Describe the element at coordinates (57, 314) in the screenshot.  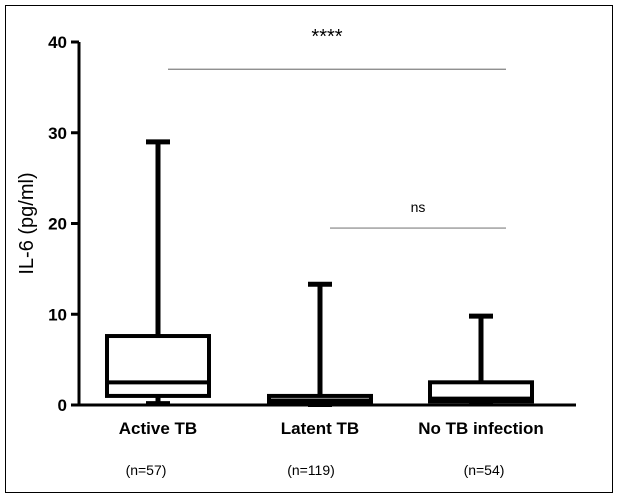
I see `y-tick-label-10: 10` at that location.